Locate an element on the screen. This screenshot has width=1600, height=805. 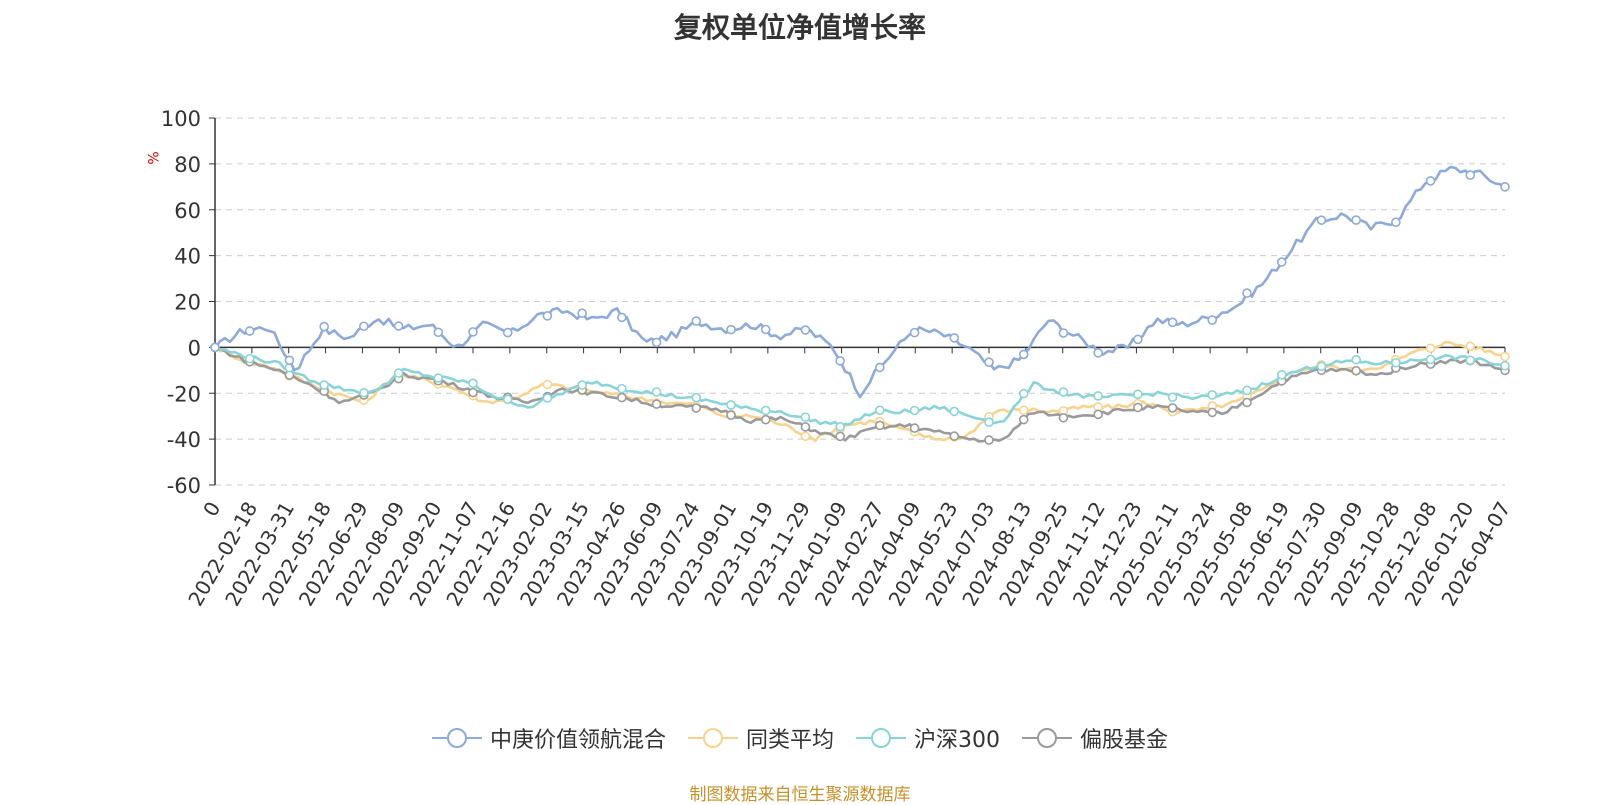
legend-item-category-average: 同类平均 is located at coordinates (760, 738).